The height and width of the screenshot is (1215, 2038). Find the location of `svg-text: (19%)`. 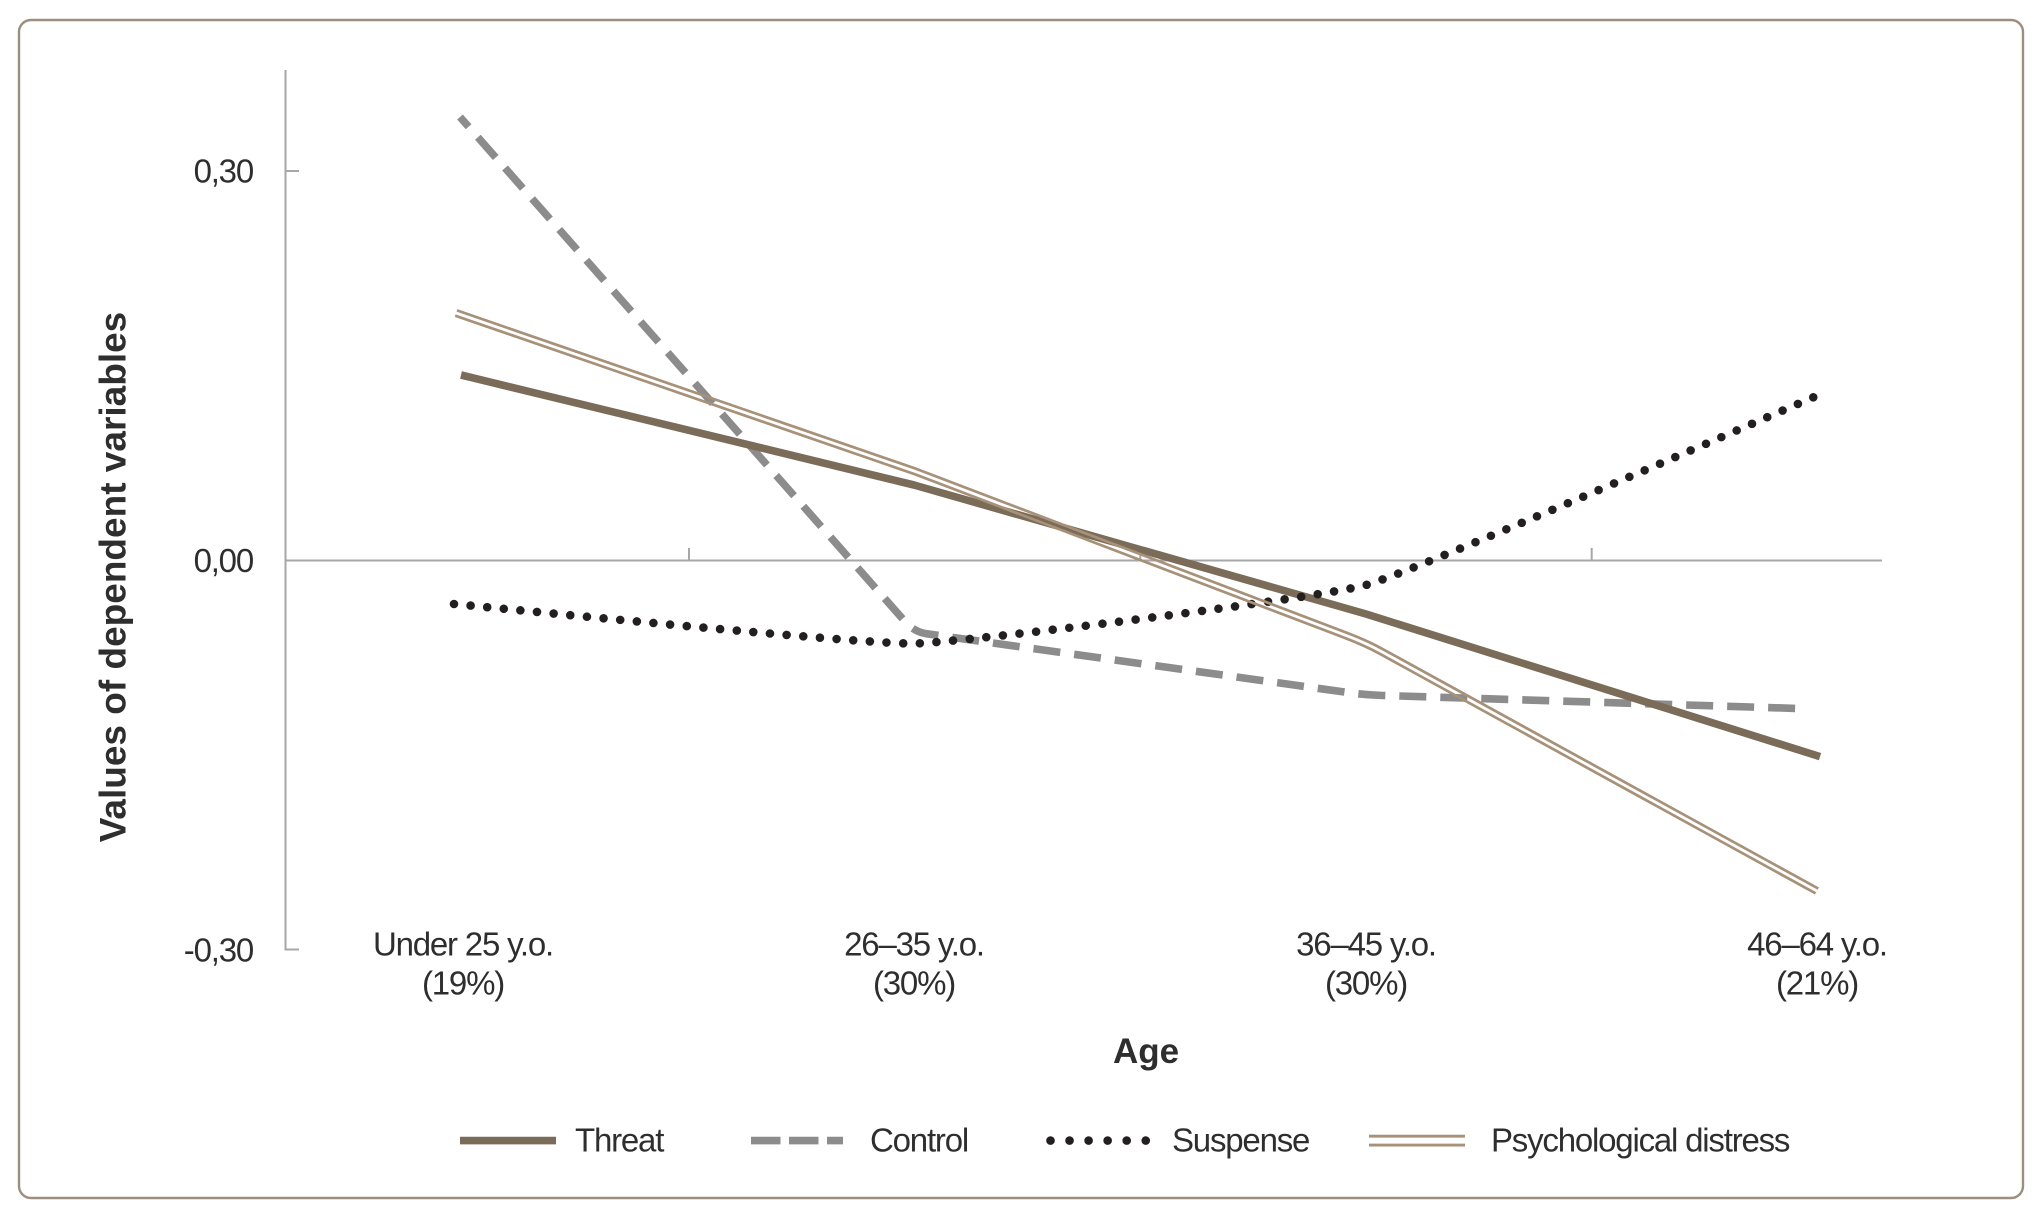

svg-text: (19%) is located at coordinates (463, 983).